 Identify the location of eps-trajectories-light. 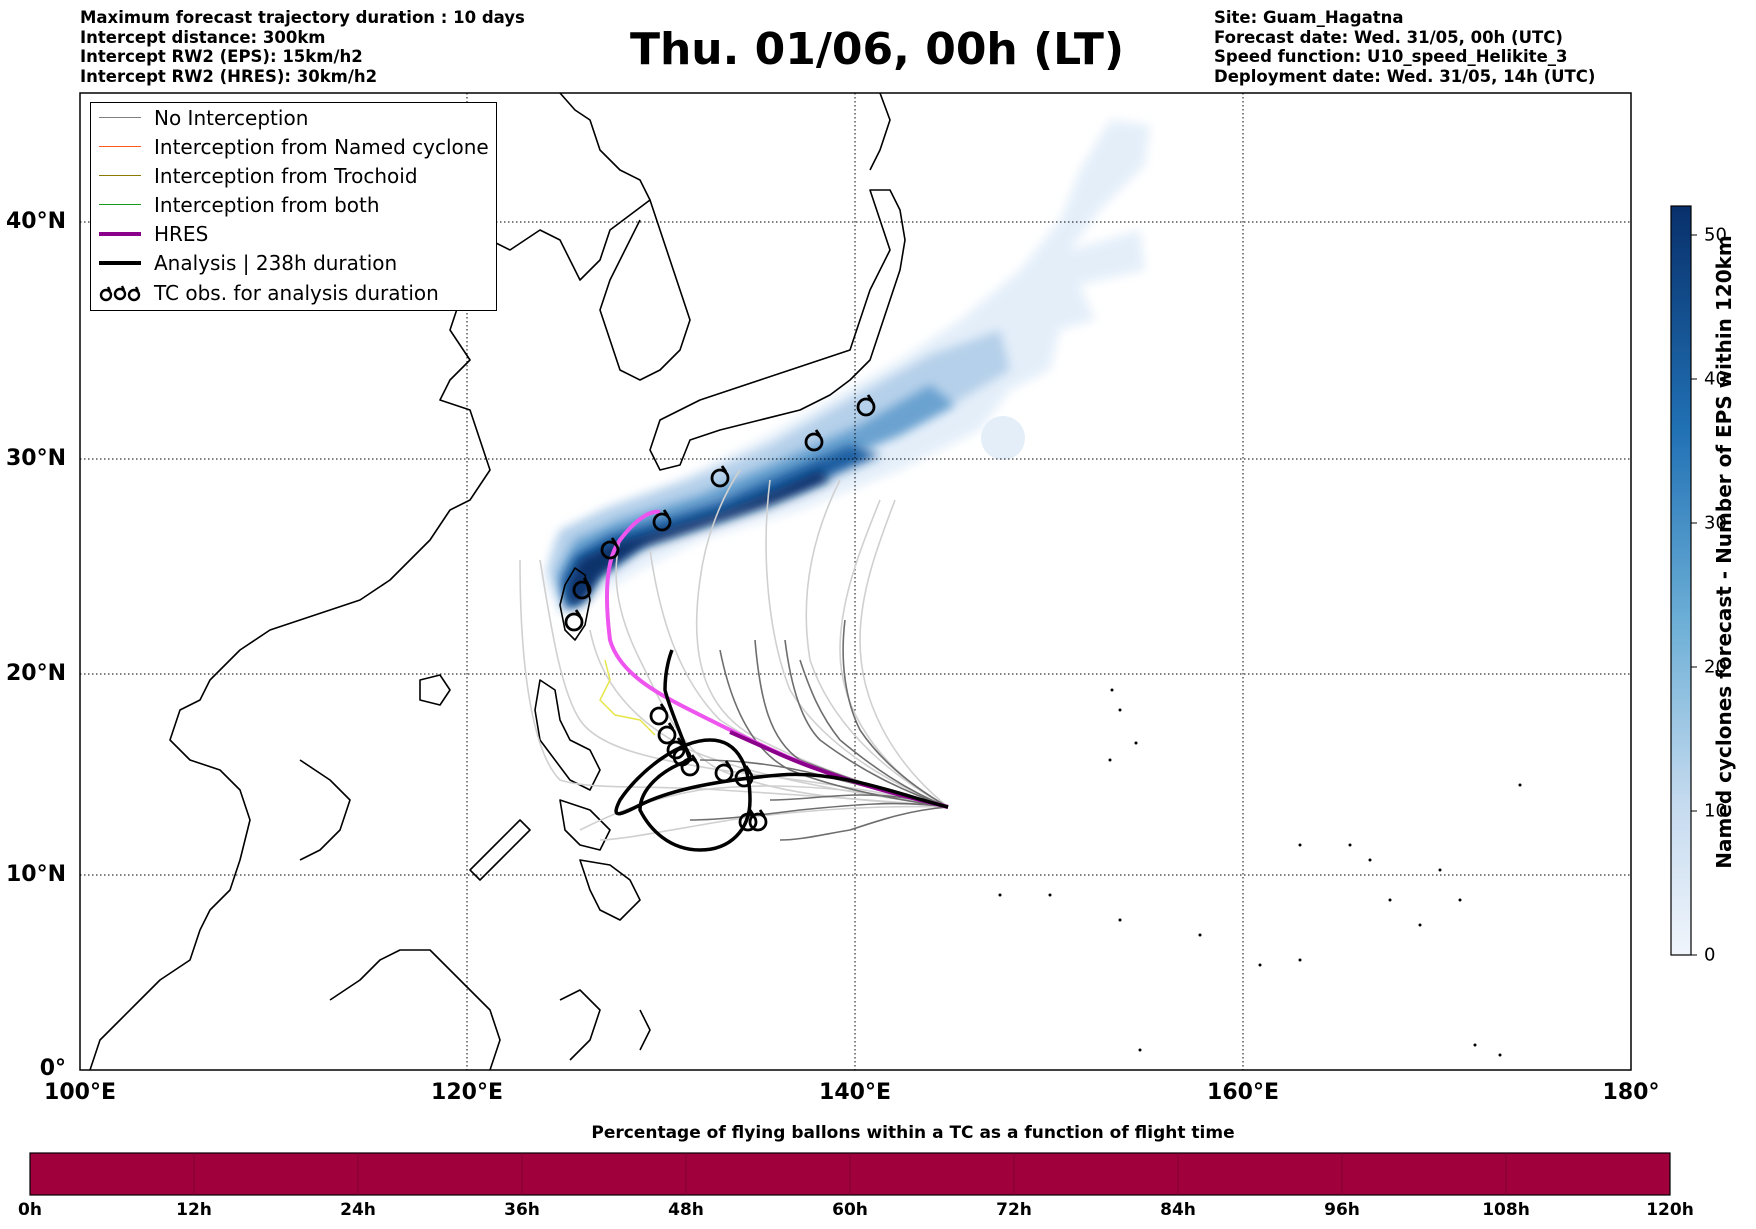
(734, 655).